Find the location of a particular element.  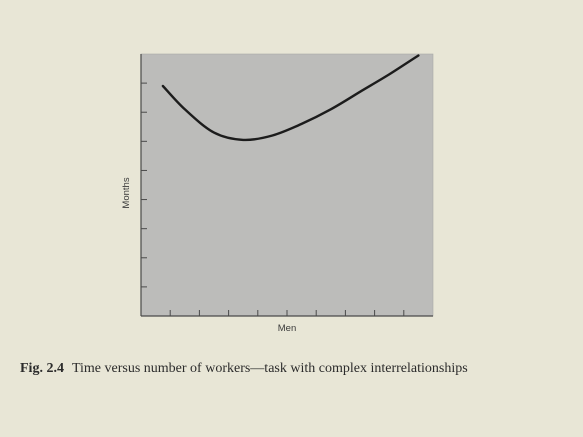

figure-number: Fig. 2.4 is located at coordinates (42, 368).